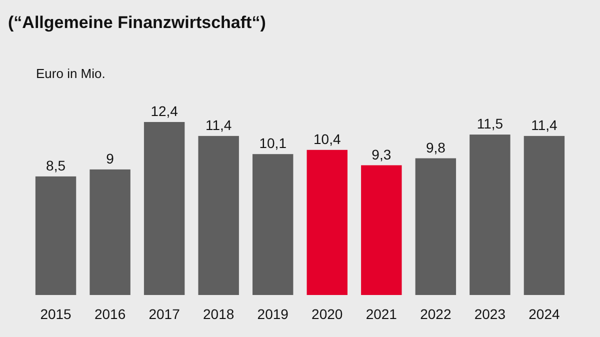 The height and width of the screenshot is (337, 600). Describe the element at coordinates (218, 314) in the screenshot. I see `x-tick-label: 2018` at that location.